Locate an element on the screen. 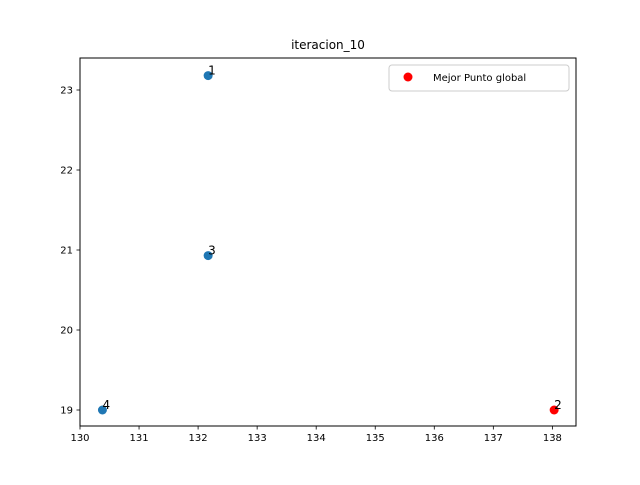 The image size is (640, 485). legend-box is located at coordinates (479, 78).